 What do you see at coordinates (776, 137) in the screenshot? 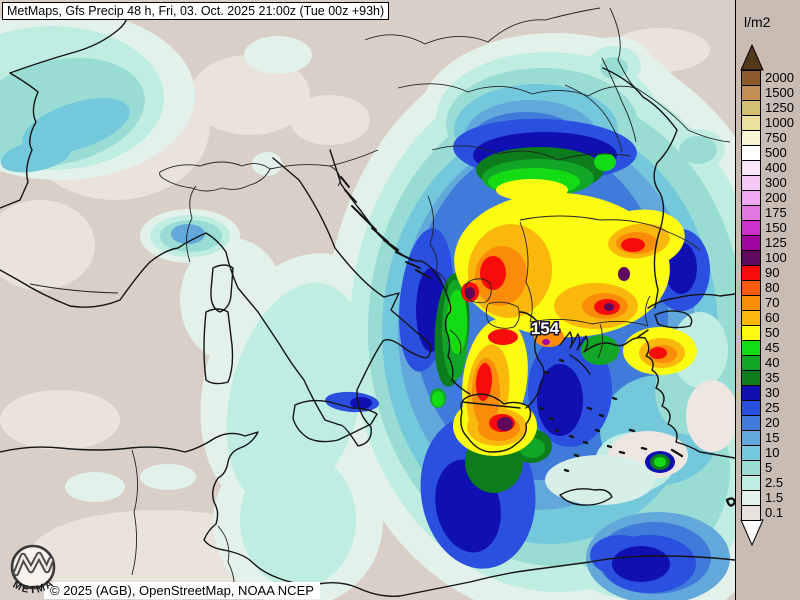
I see `legend-value-label: 750` at bounding box center [776, 137].